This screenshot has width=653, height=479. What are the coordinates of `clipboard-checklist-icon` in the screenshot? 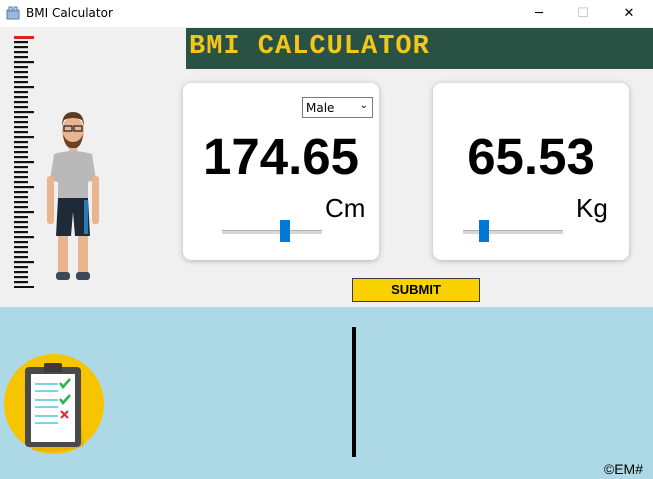 It's located at (54, 404).